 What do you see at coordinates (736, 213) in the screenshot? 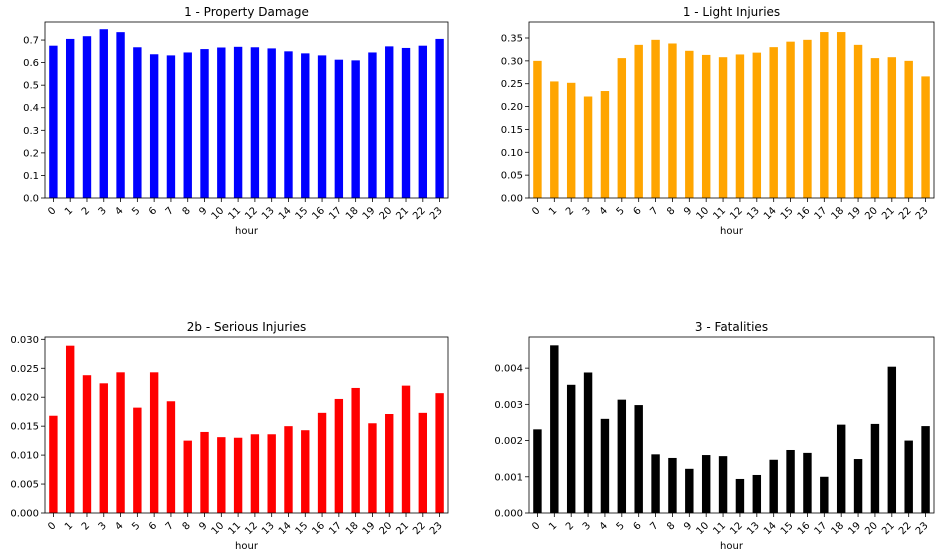
I see `x-tick-label: 12` at bounding box center [736, 213].